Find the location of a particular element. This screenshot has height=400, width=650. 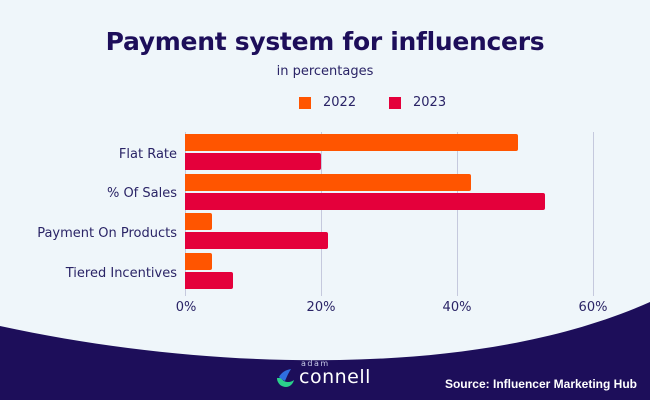

bar-flat-rate-2022 is located at coordinates (352, 142).